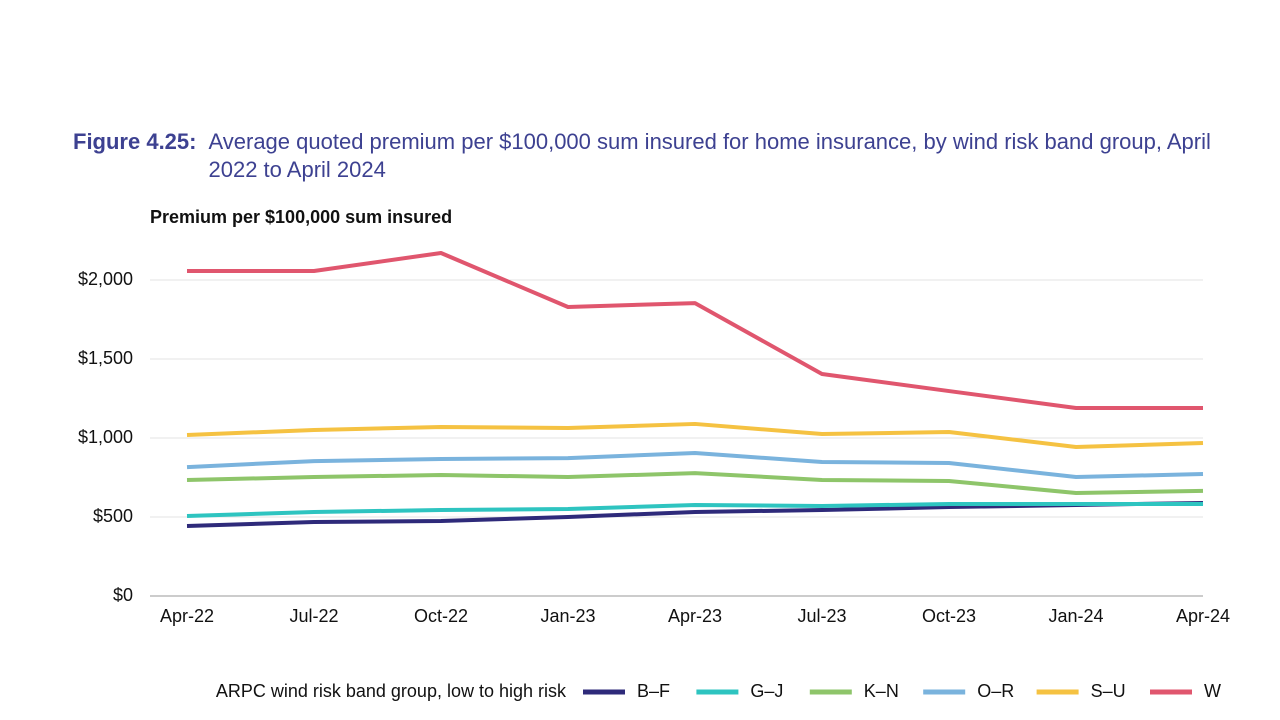 The width and height of the screenshot is (1280, 720). I want to click on x-tick-label: Apr-22, so click(187, 616).